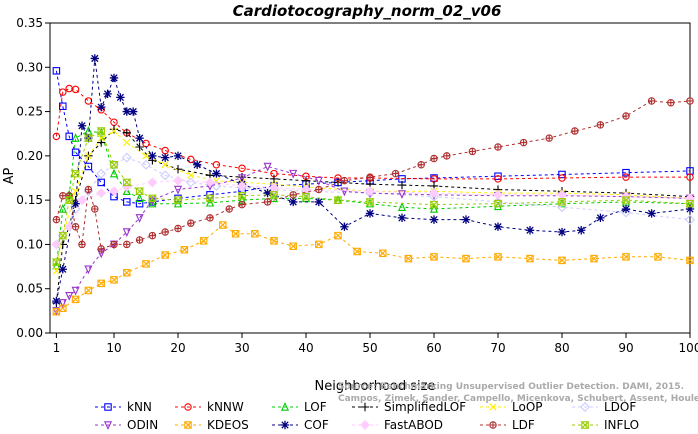 The image size is (698, 434). What do you see at coordinates (413, 425) in the screenshot?
I see `legend-label: FastABOD` at bounding box center [413, 425].